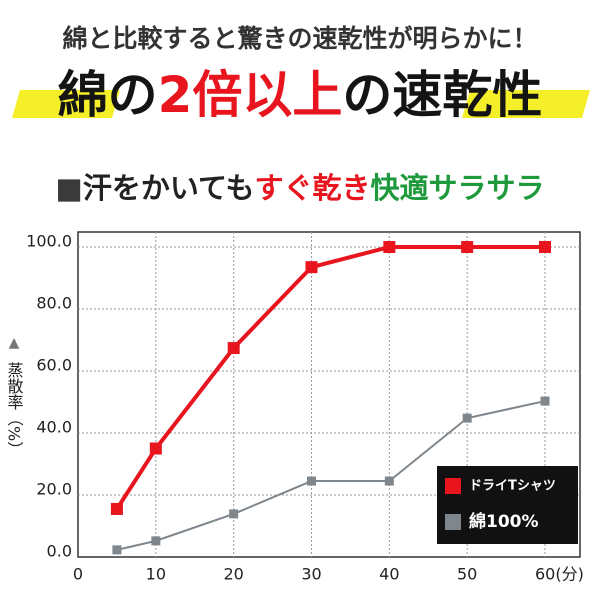 The width and height of the screenshot is (600, 600). Describe the element at coordinates (49, 241) in the screenshot. I see `y-tick-label: 100.0` at that location.